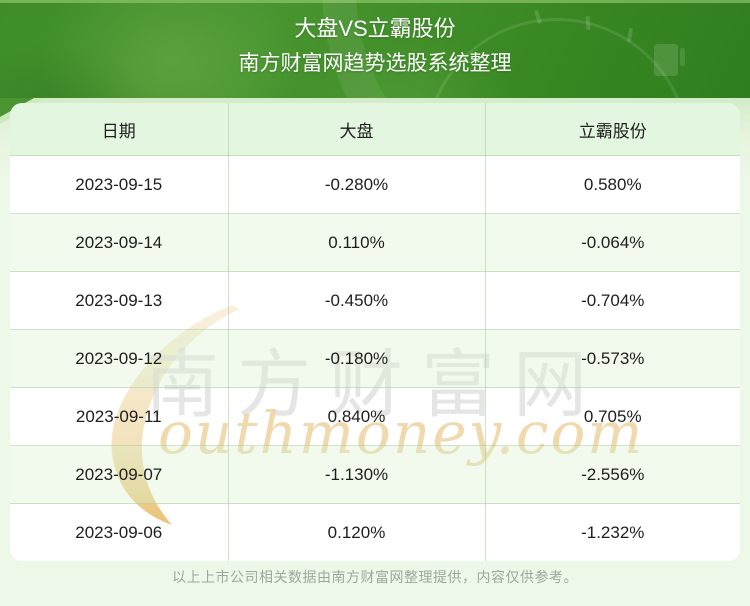 The height and width of the screenshot is (606, 750). Describe the element at coordinates (119, 242) in the screenshot. I see `cell-date: 2023-09-14` at that location.